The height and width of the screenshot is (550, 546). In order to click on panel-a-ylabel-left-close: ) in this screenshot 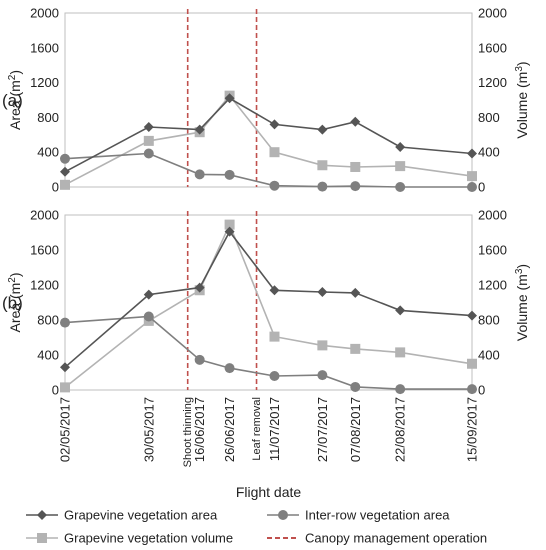, I will do `click(15, 72)`.